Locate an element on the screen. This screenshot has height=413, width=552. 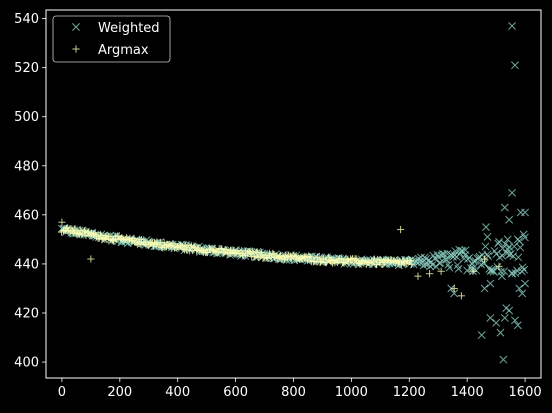
legend: Weighted Argmax is located at coordinates (111, 39).